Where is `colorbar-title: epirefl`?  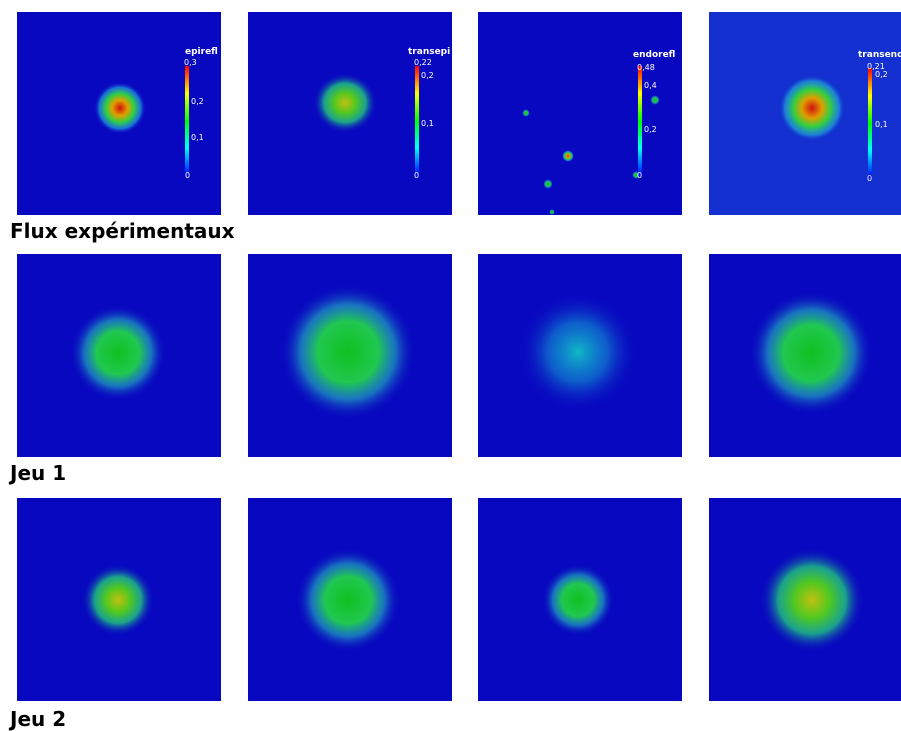 colorbar-title: epirefl is located at coordinates (201, 52).